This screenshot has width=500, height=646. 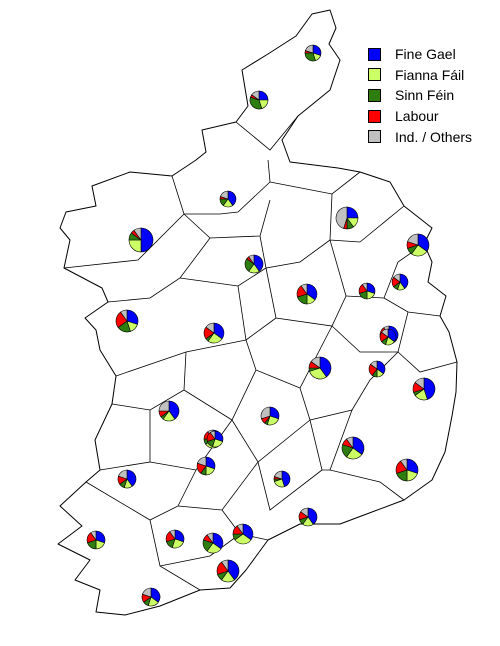 I want to click on legend-item-ind-others: Ind. / Others, so click(x=420, y=136).